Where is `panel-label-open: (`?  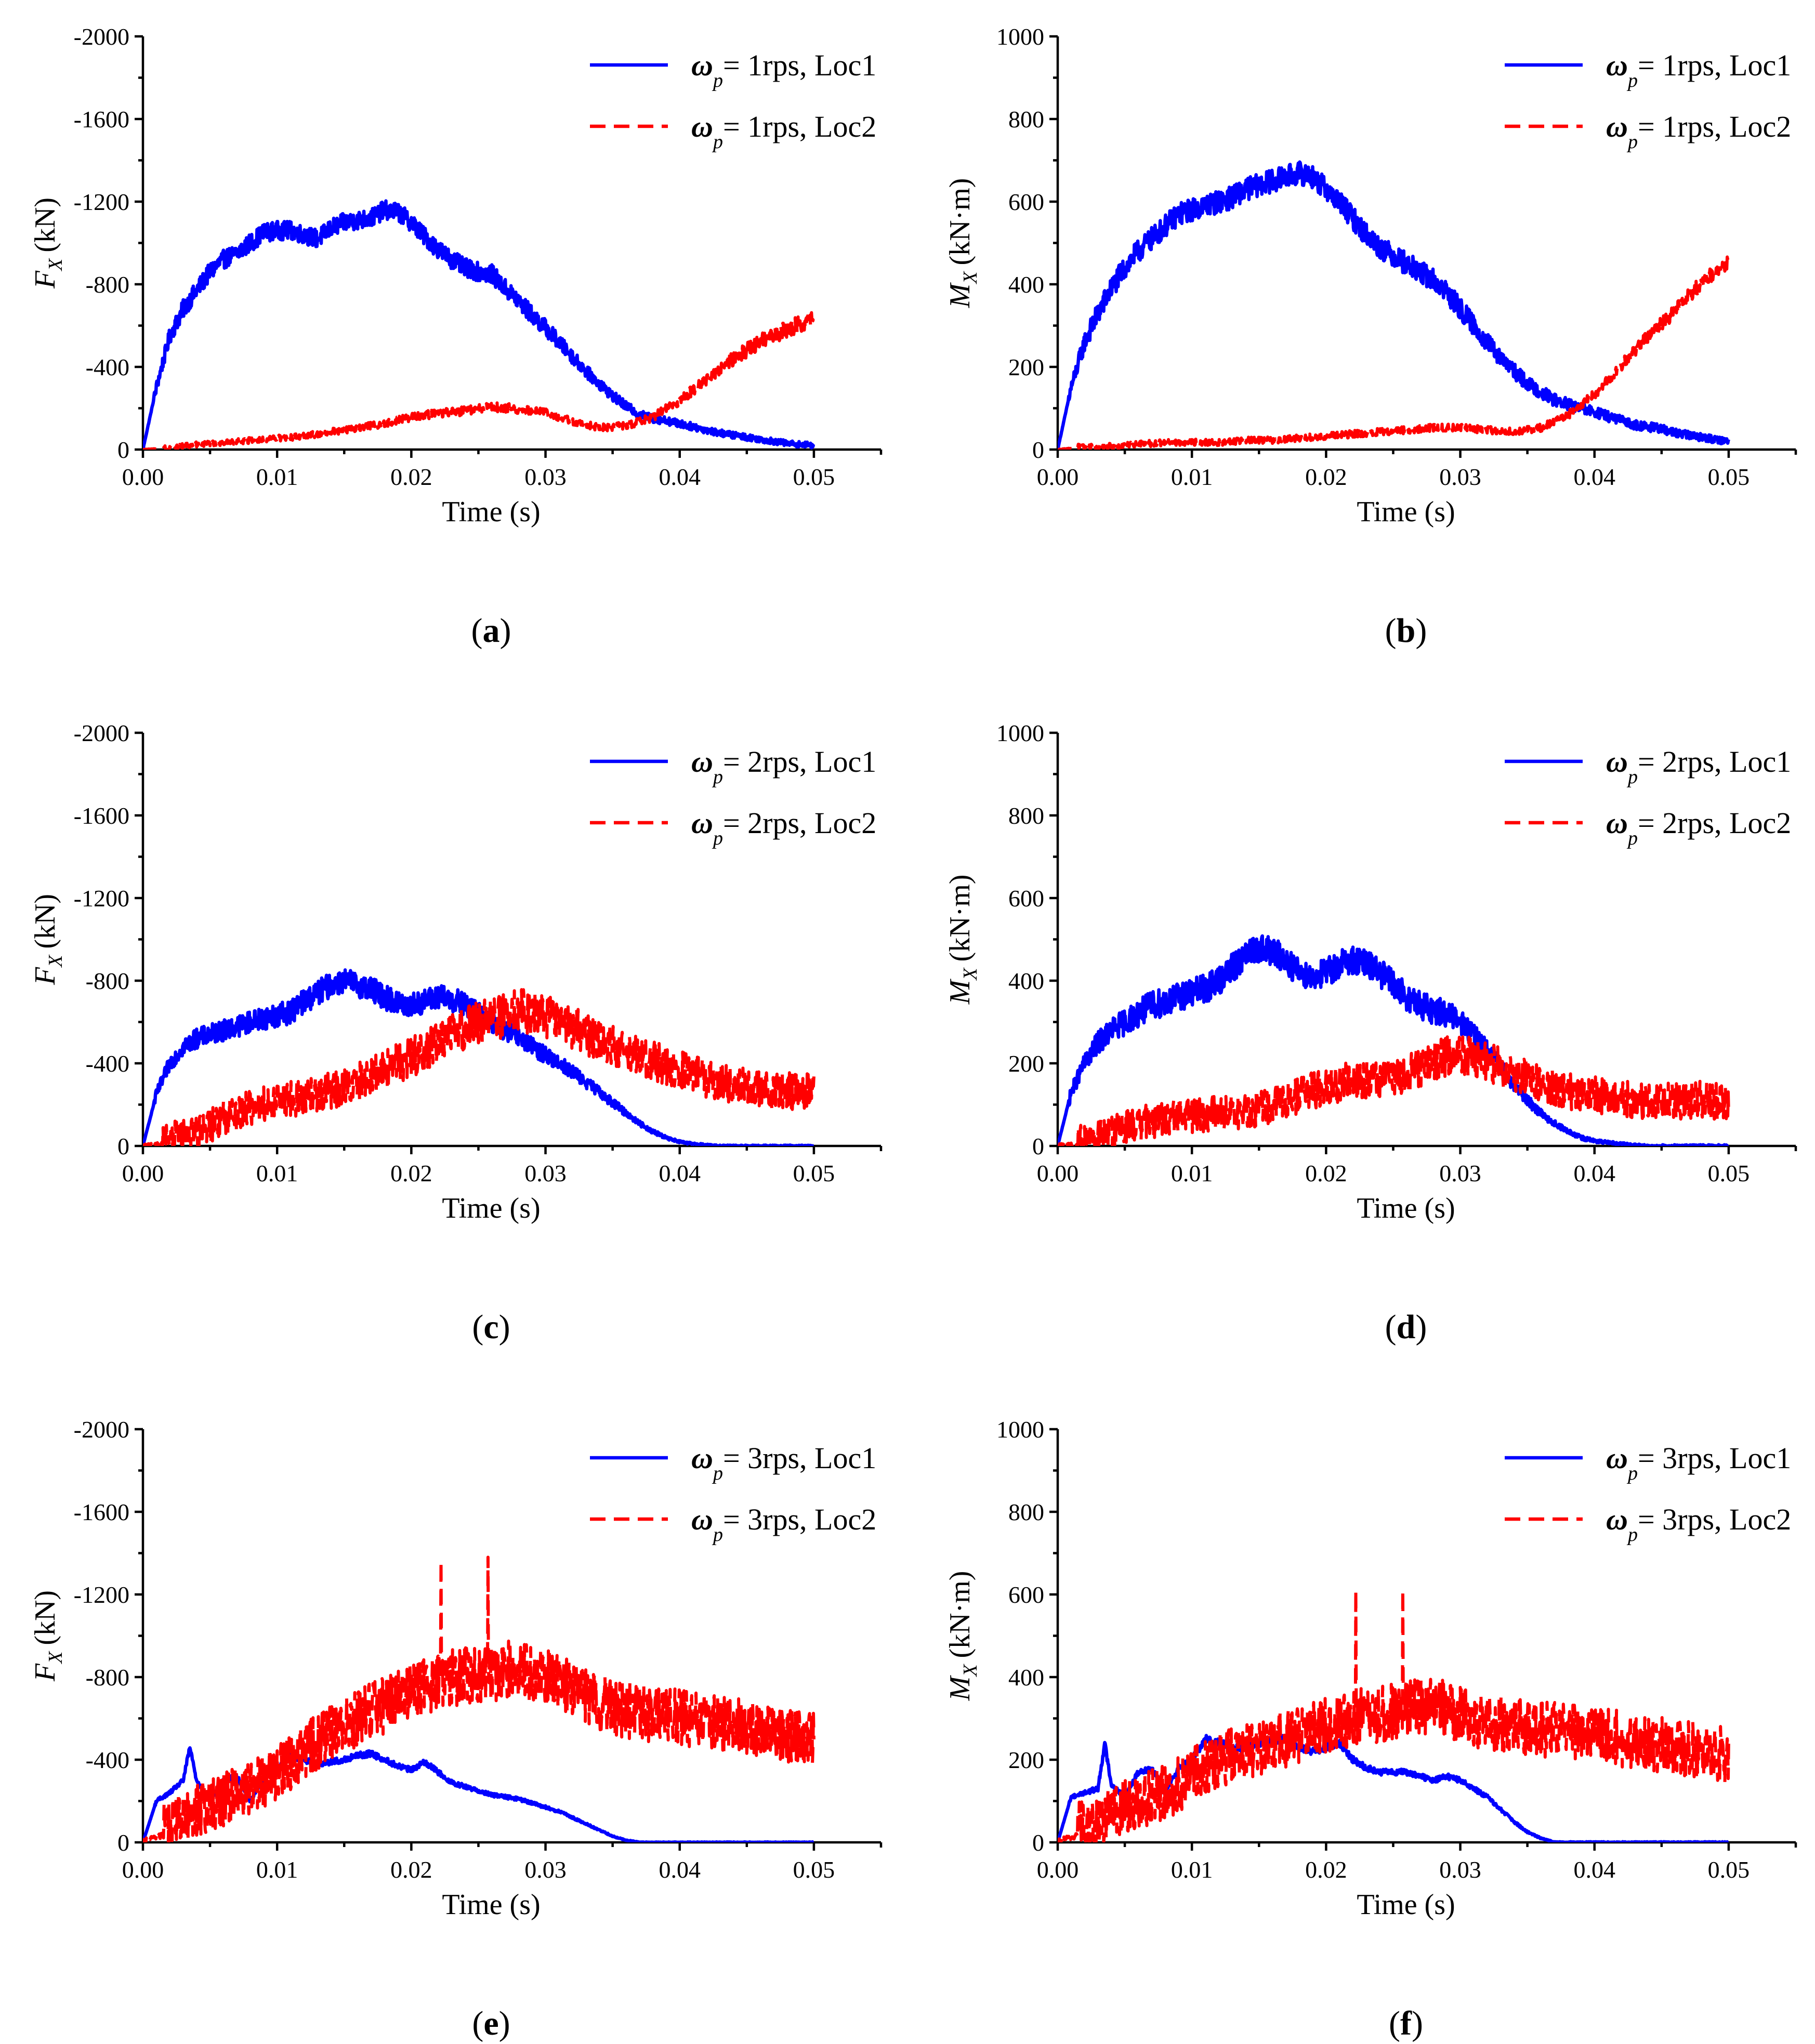 panel-label-open: ( is located at coordinates (1391, 631).